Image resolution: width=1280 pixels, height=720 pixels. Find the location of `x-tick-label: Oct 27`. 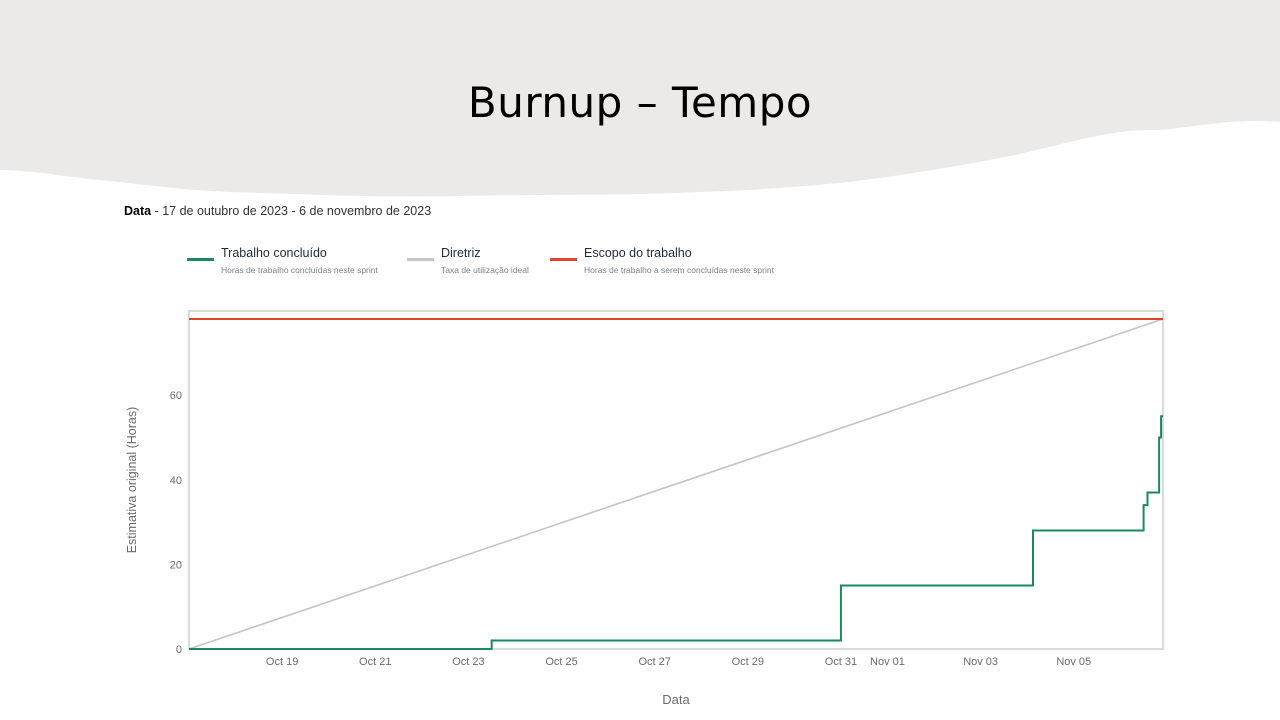

x-tick-label: Oct 27 is located at coordinates (654, 662).